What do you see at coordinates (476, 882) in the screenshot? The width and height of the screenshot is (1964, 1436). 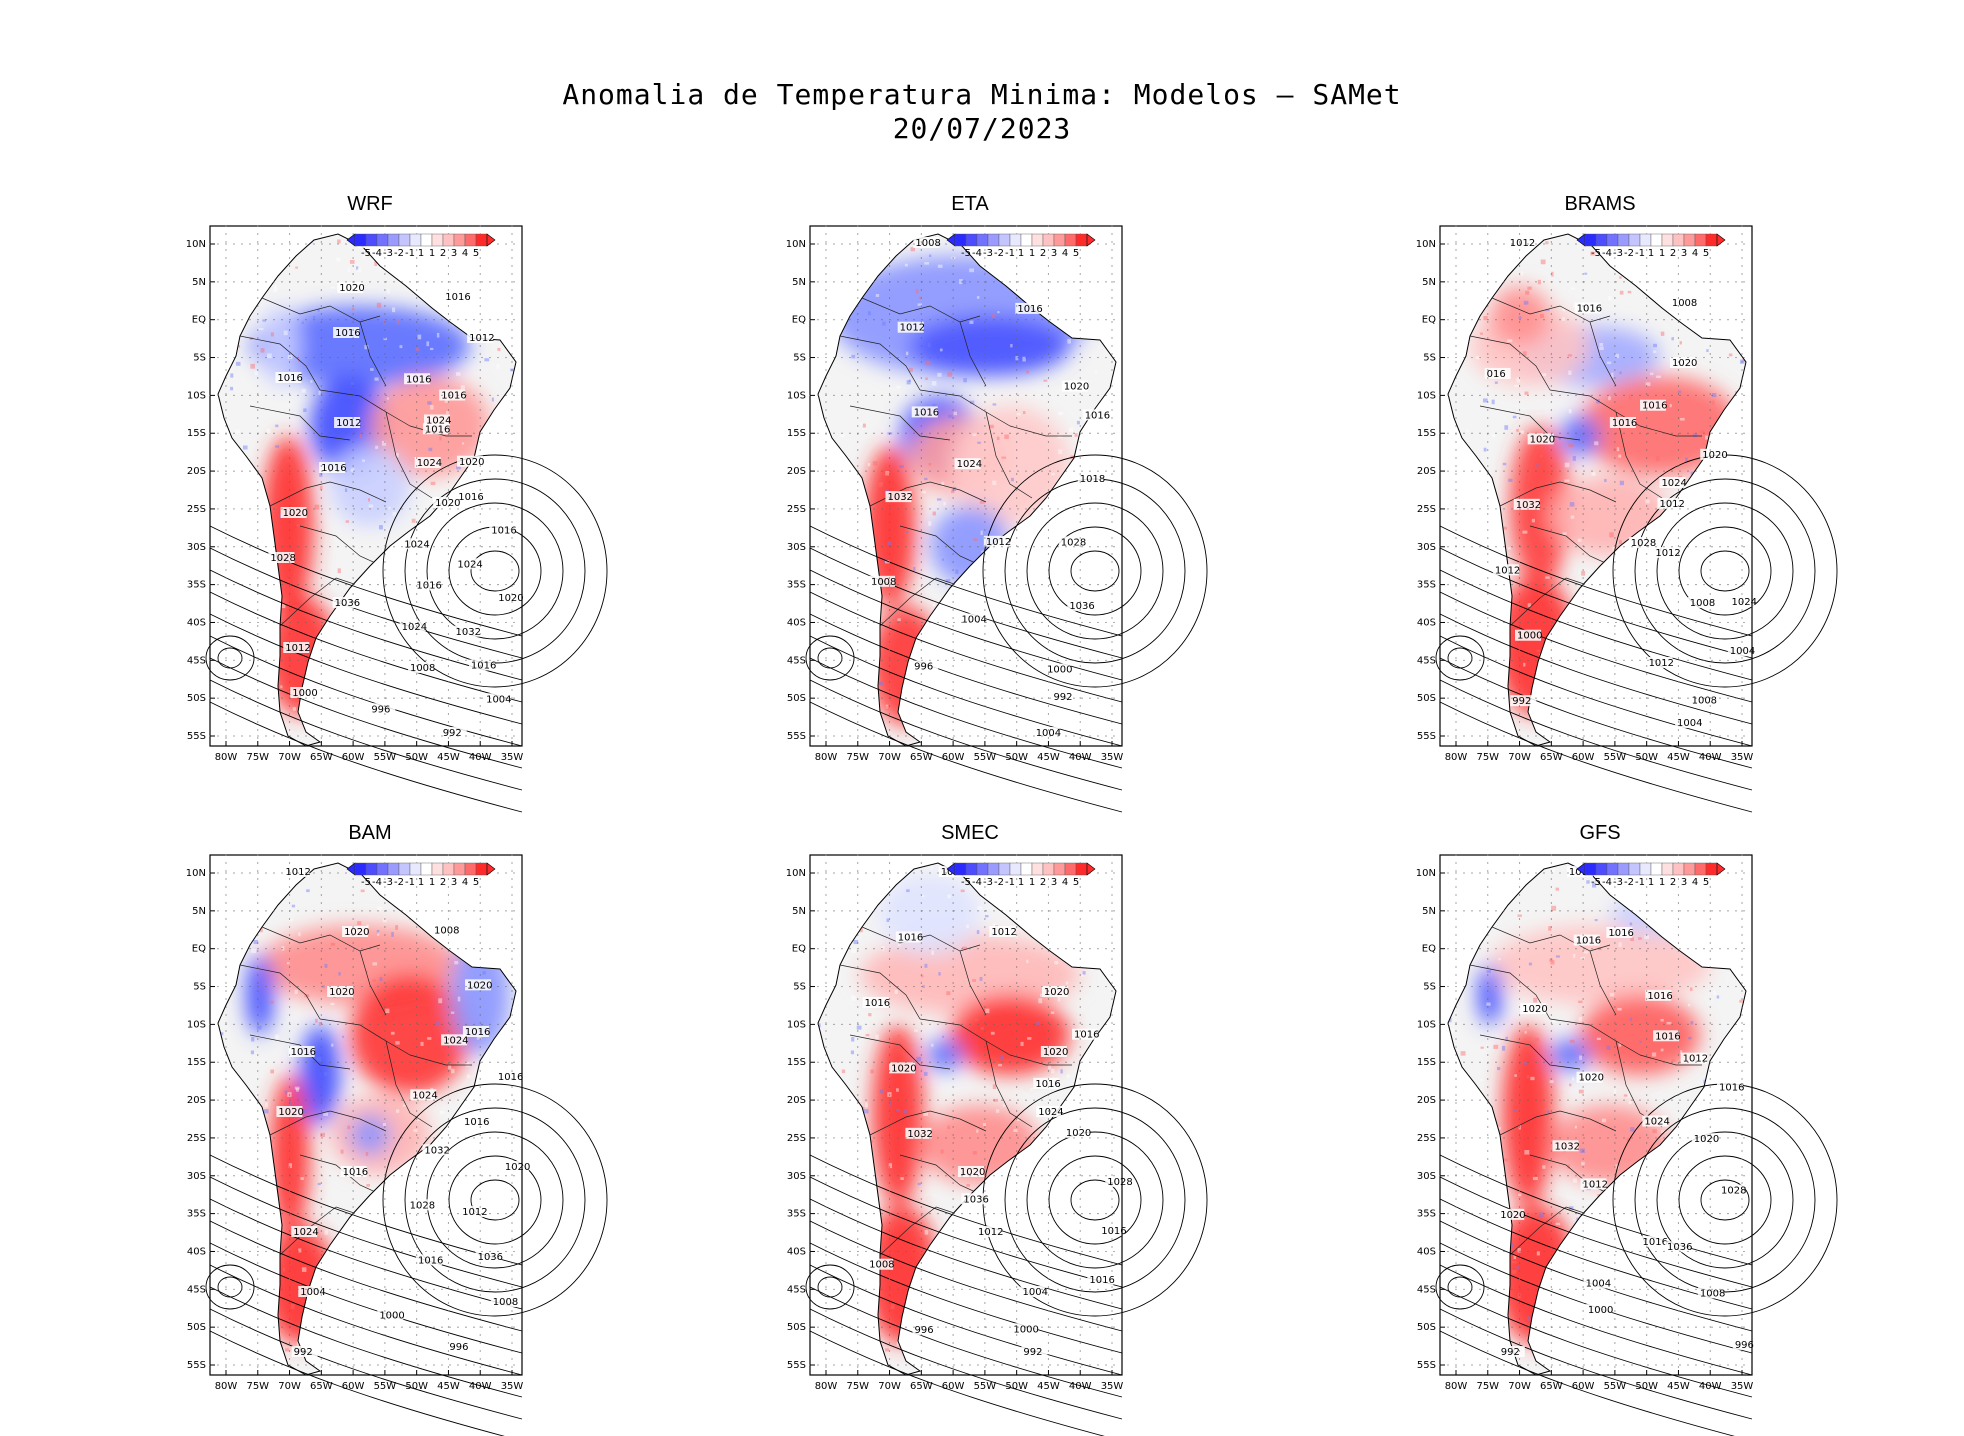 I see `legend-label: 5` at bounding box center [476, 882].